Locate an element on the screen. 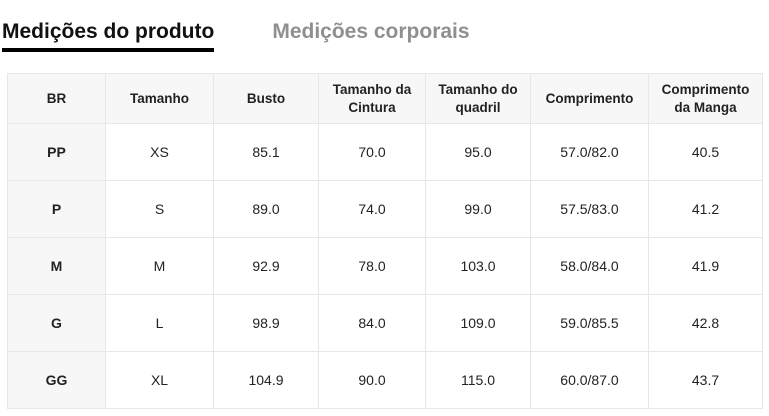  measurement-cell: 59.0/85.5 is located at coordinates (589, 323).